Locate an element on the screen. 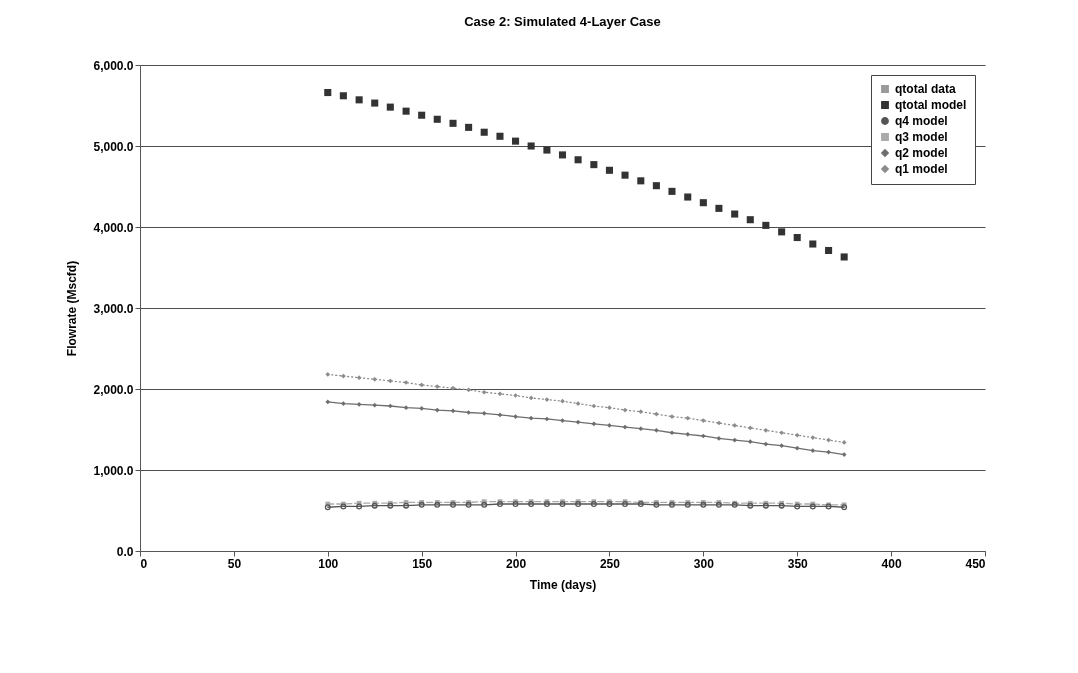 This screenshot has width=1078, height=673. y-tick-label: 5,000.0 is located at coordinates (113, 146).